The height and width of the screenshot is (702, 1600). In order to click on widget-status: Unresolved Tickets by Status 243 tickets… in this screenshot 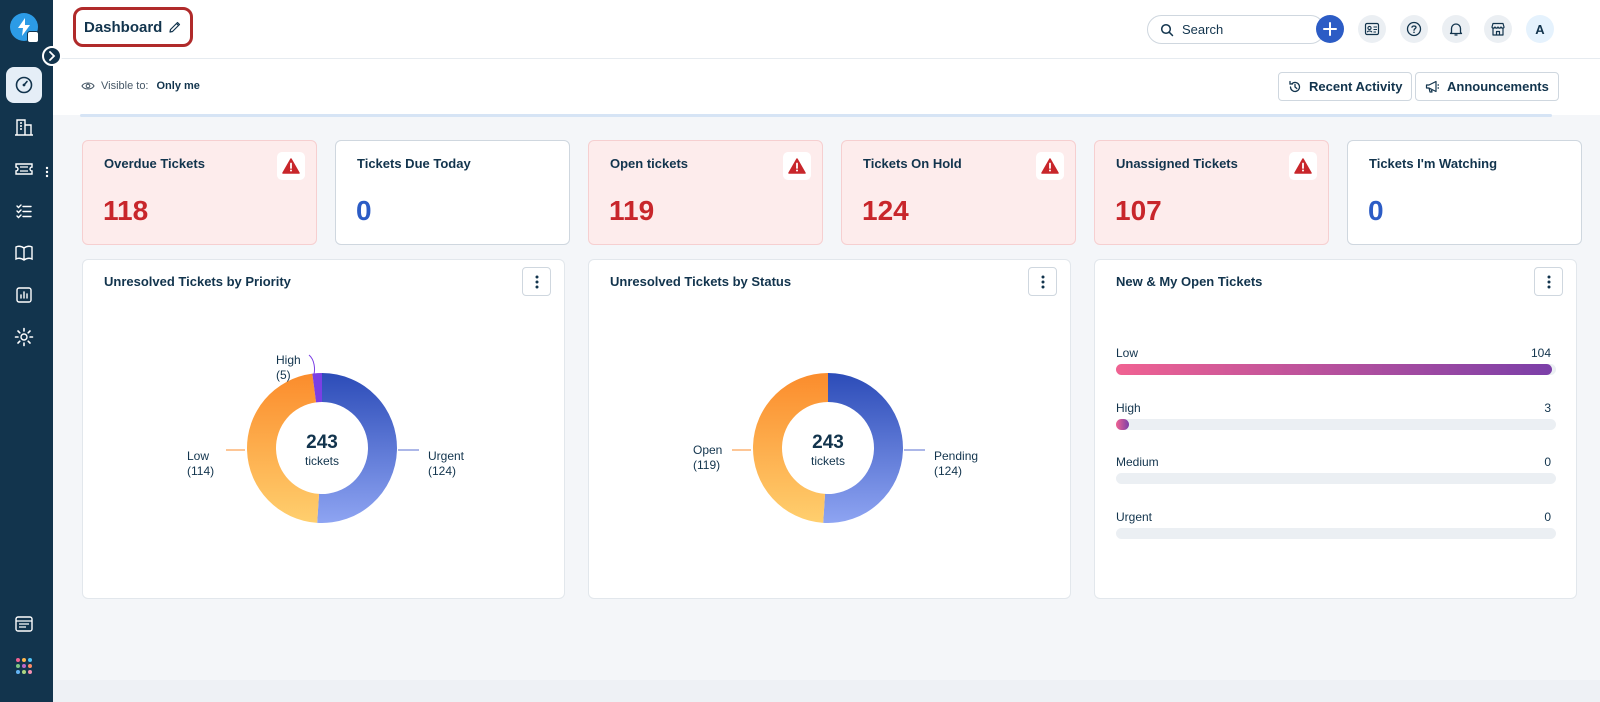, I will do `click(829, 429)`.